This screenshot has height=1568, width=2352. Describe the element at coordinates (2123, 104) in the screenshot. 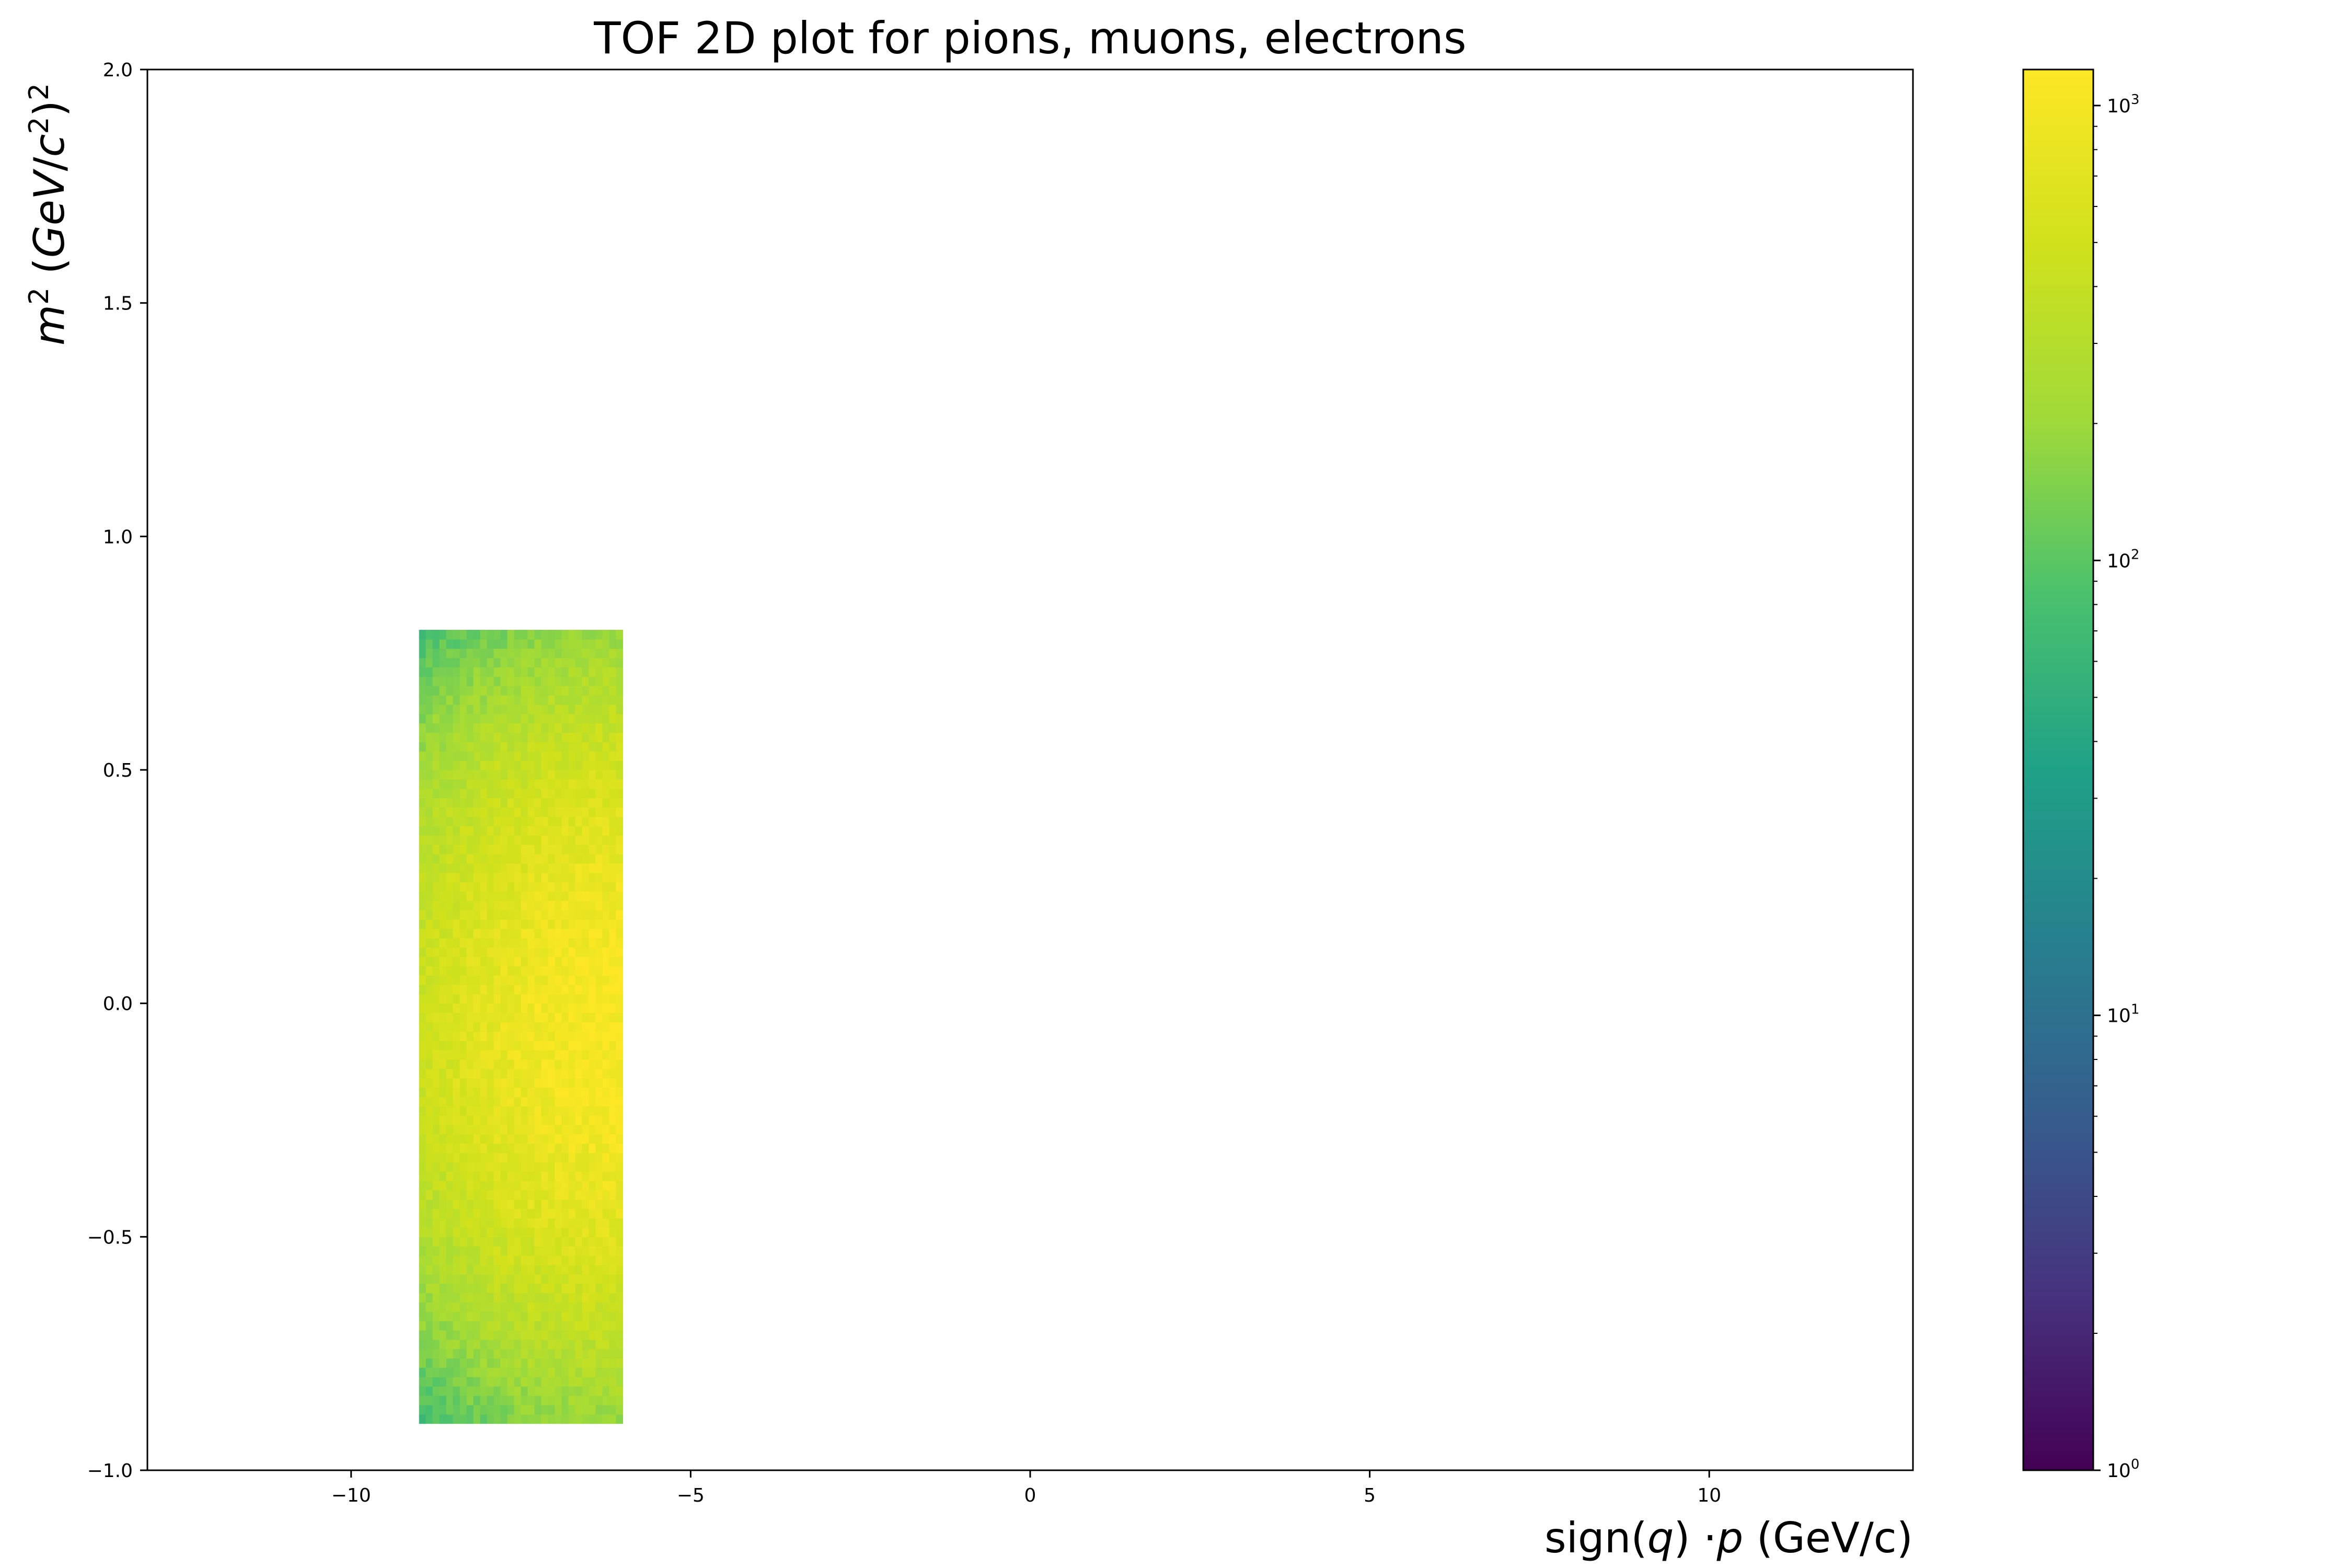

I see `colorbar-tick-label: 103` at that location.